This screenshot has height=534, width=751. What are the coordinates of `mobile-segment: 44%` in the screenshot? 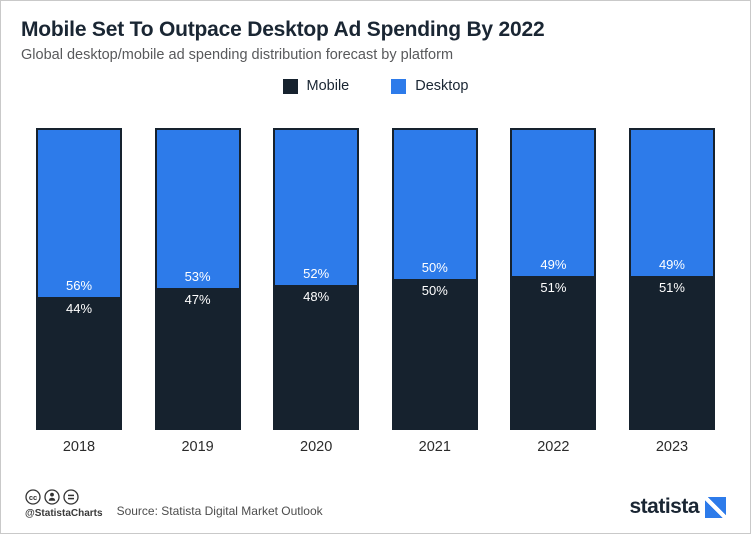 It's located at (79, 363).